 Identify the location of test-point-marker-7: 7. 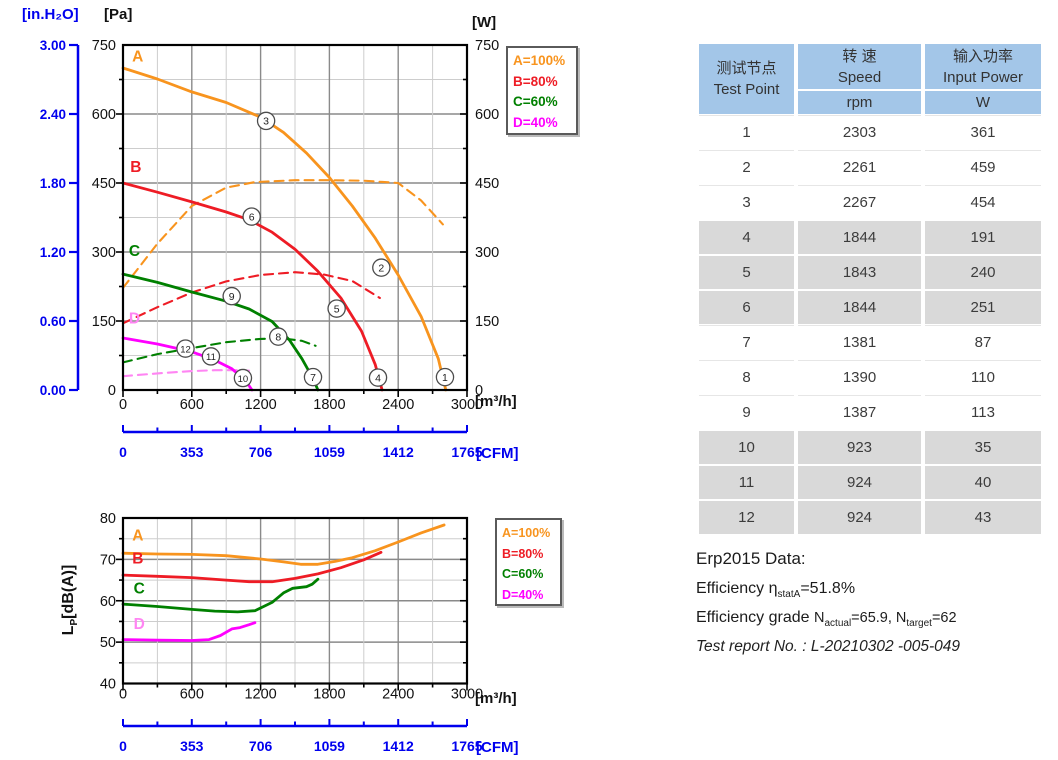
(313, 377).